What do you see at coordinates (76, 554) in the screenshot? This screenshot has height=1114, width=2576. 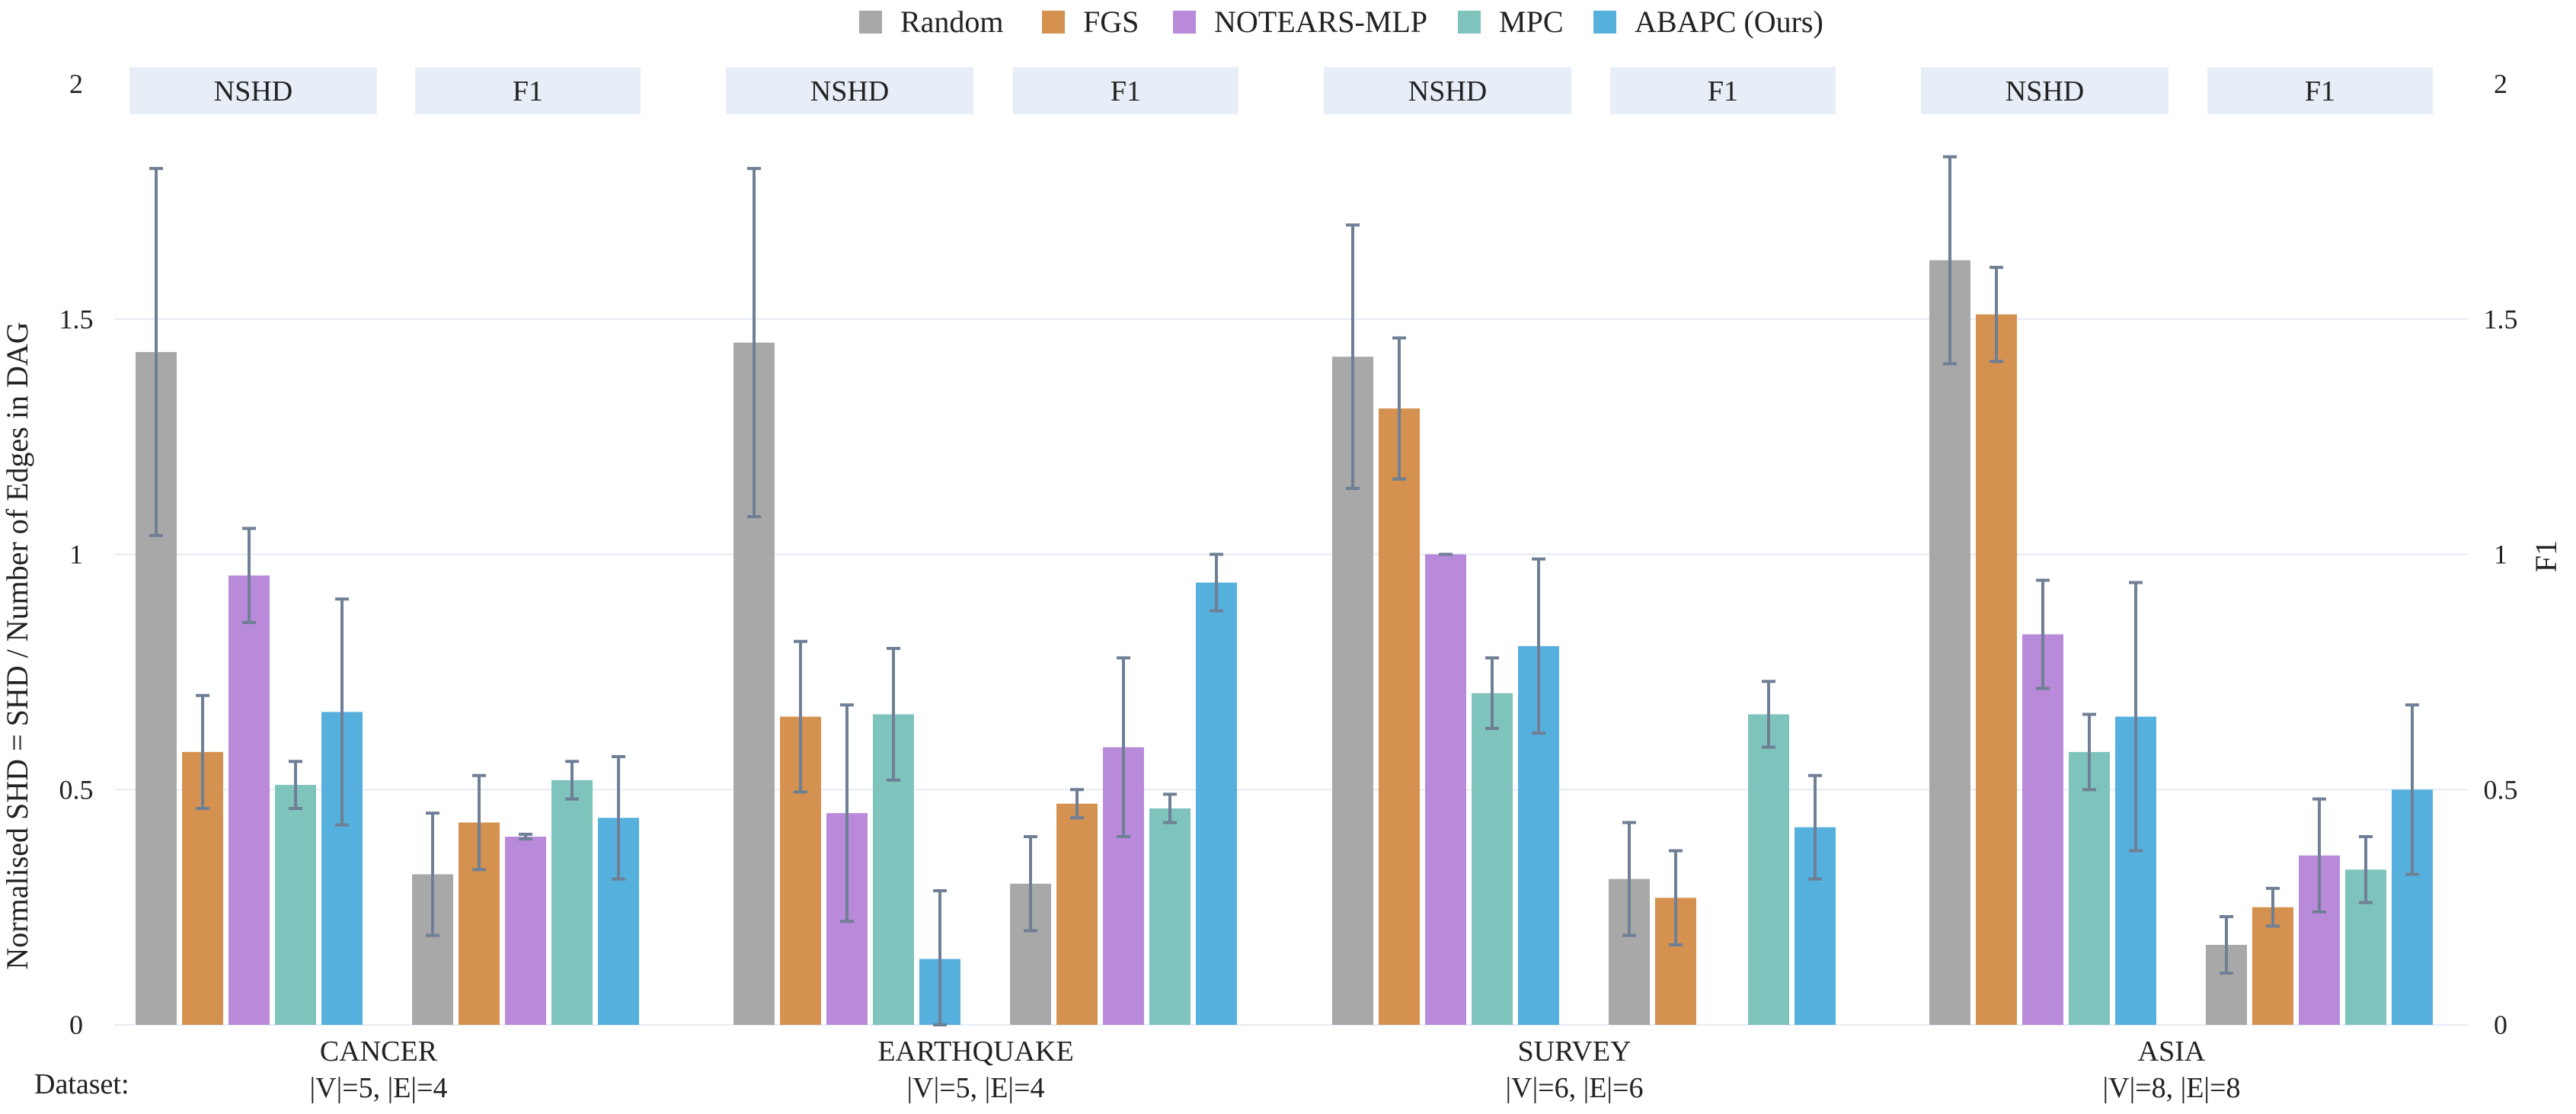 I see `y-tick-left: 1` at bounding box center [76, 554].